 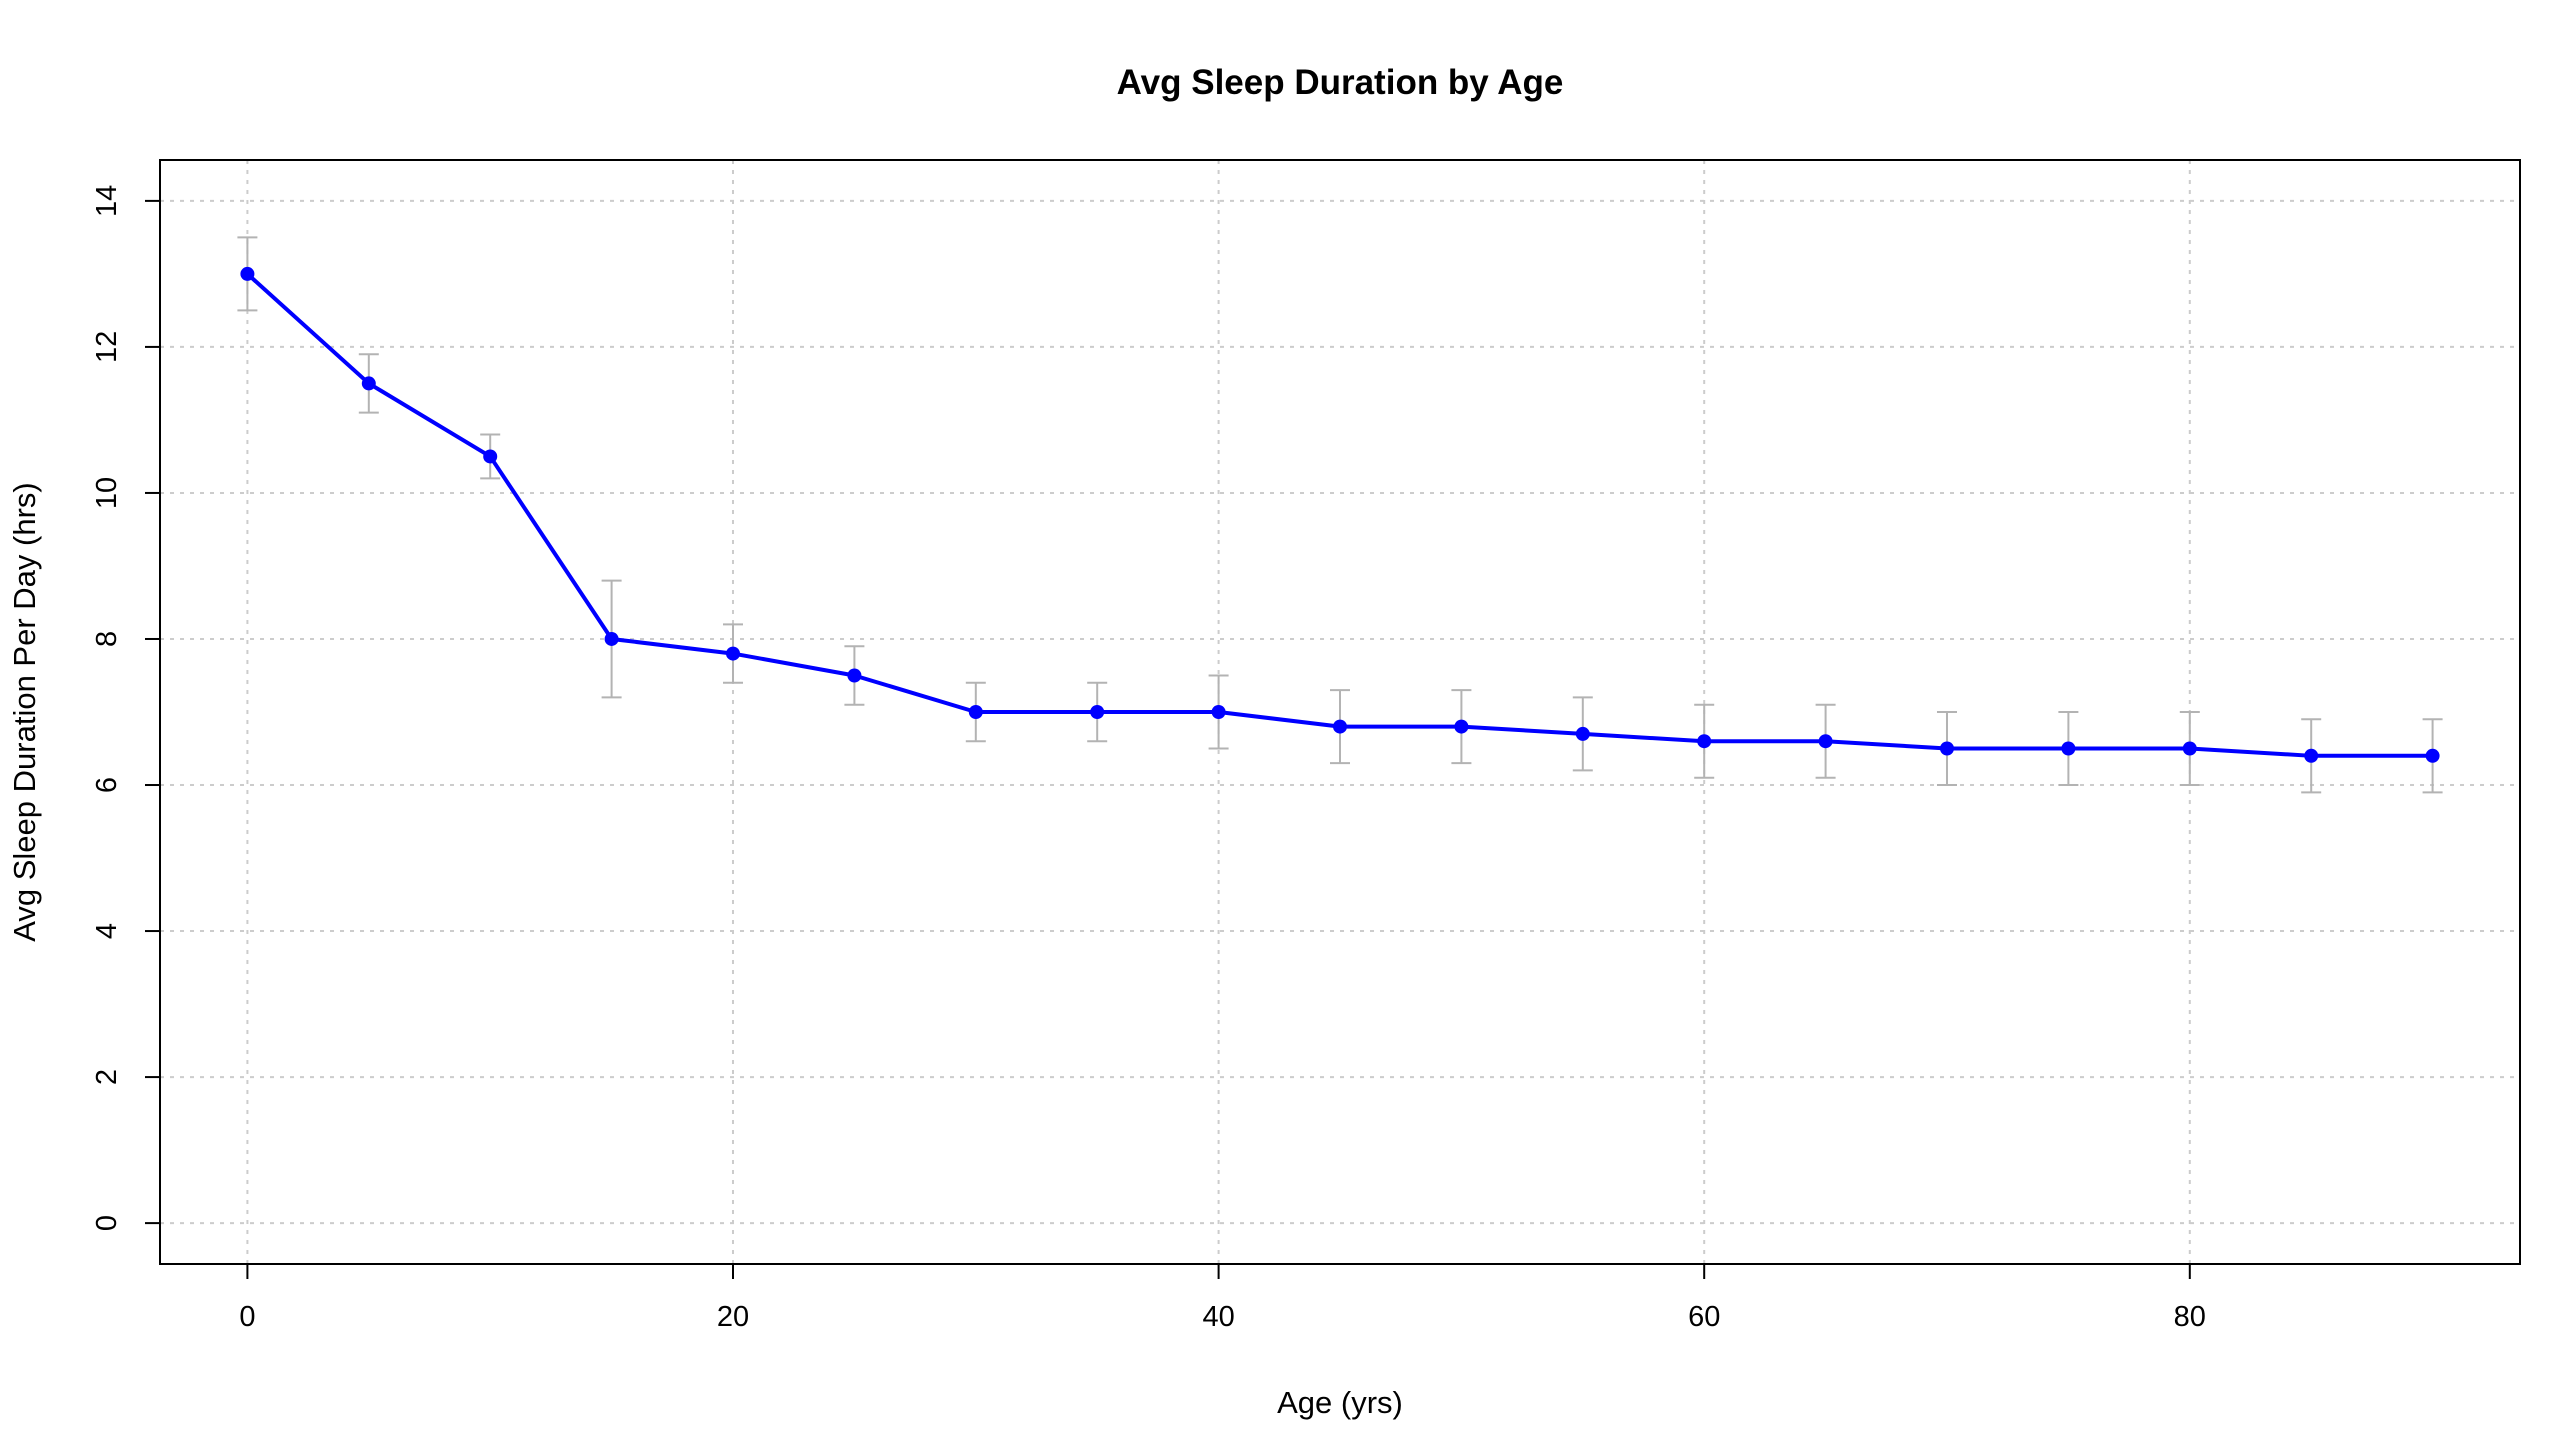 I want to click on y-tick-label: 4, so click(x=107, y=931).